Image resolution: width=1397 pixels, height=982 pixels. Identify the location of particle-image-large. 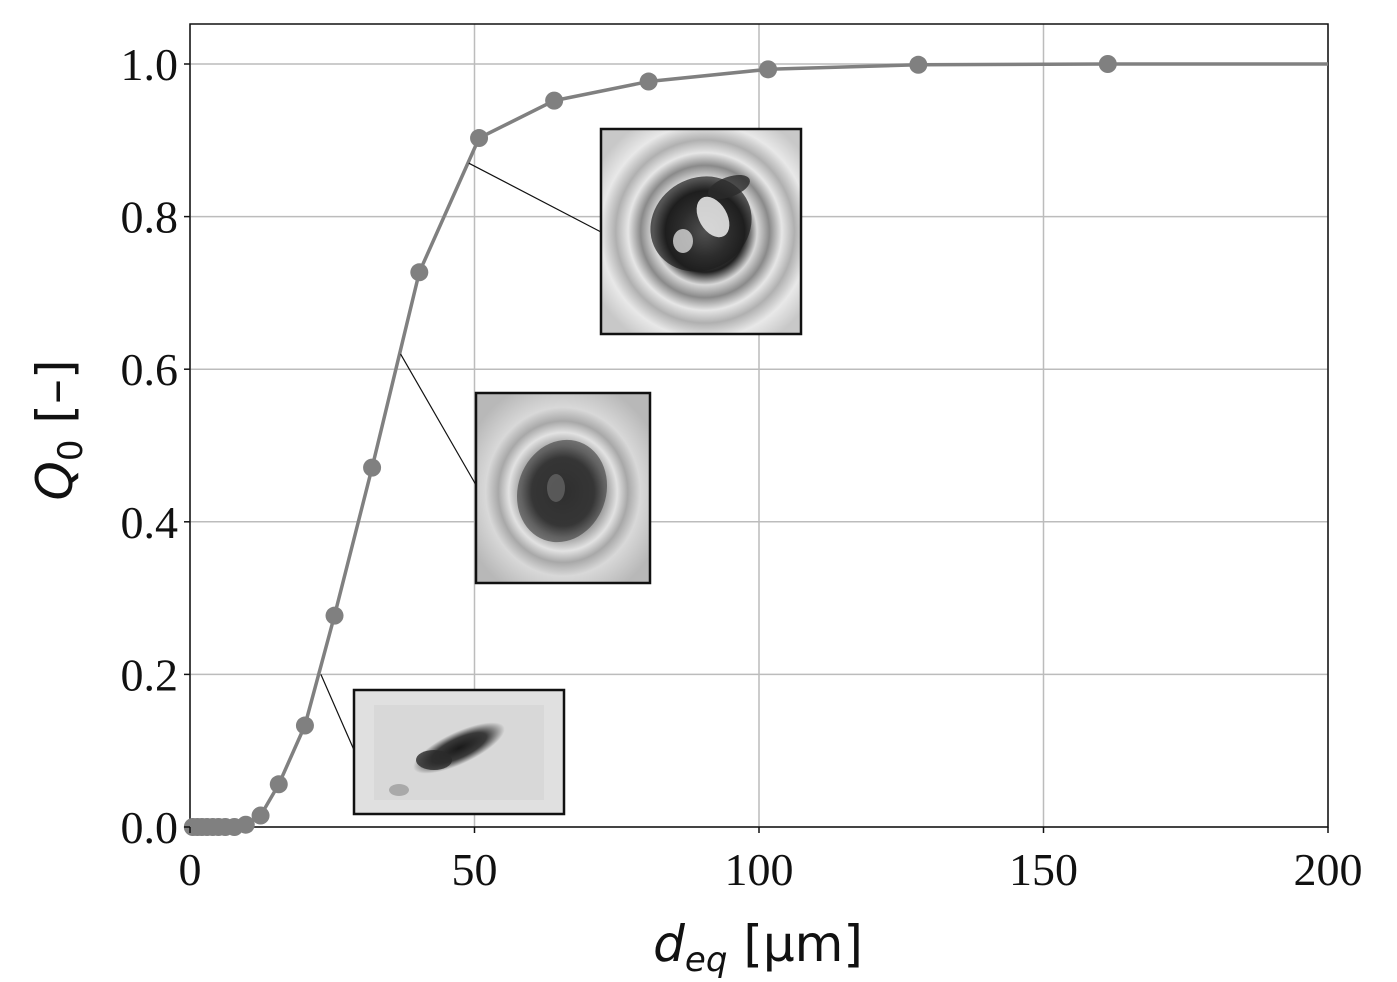
(635, 231).